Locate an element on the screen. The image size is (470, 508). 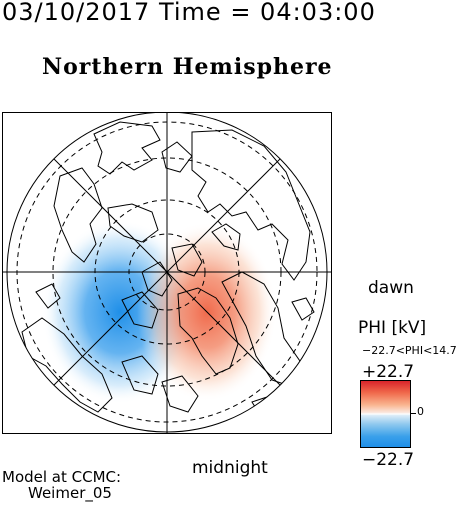
colorbar-zero-label: 0 is located at coordinates (420, 411).